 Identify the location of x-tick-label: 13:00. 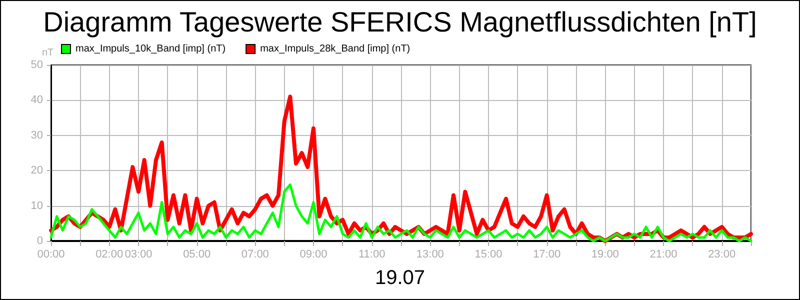
(430, 254).